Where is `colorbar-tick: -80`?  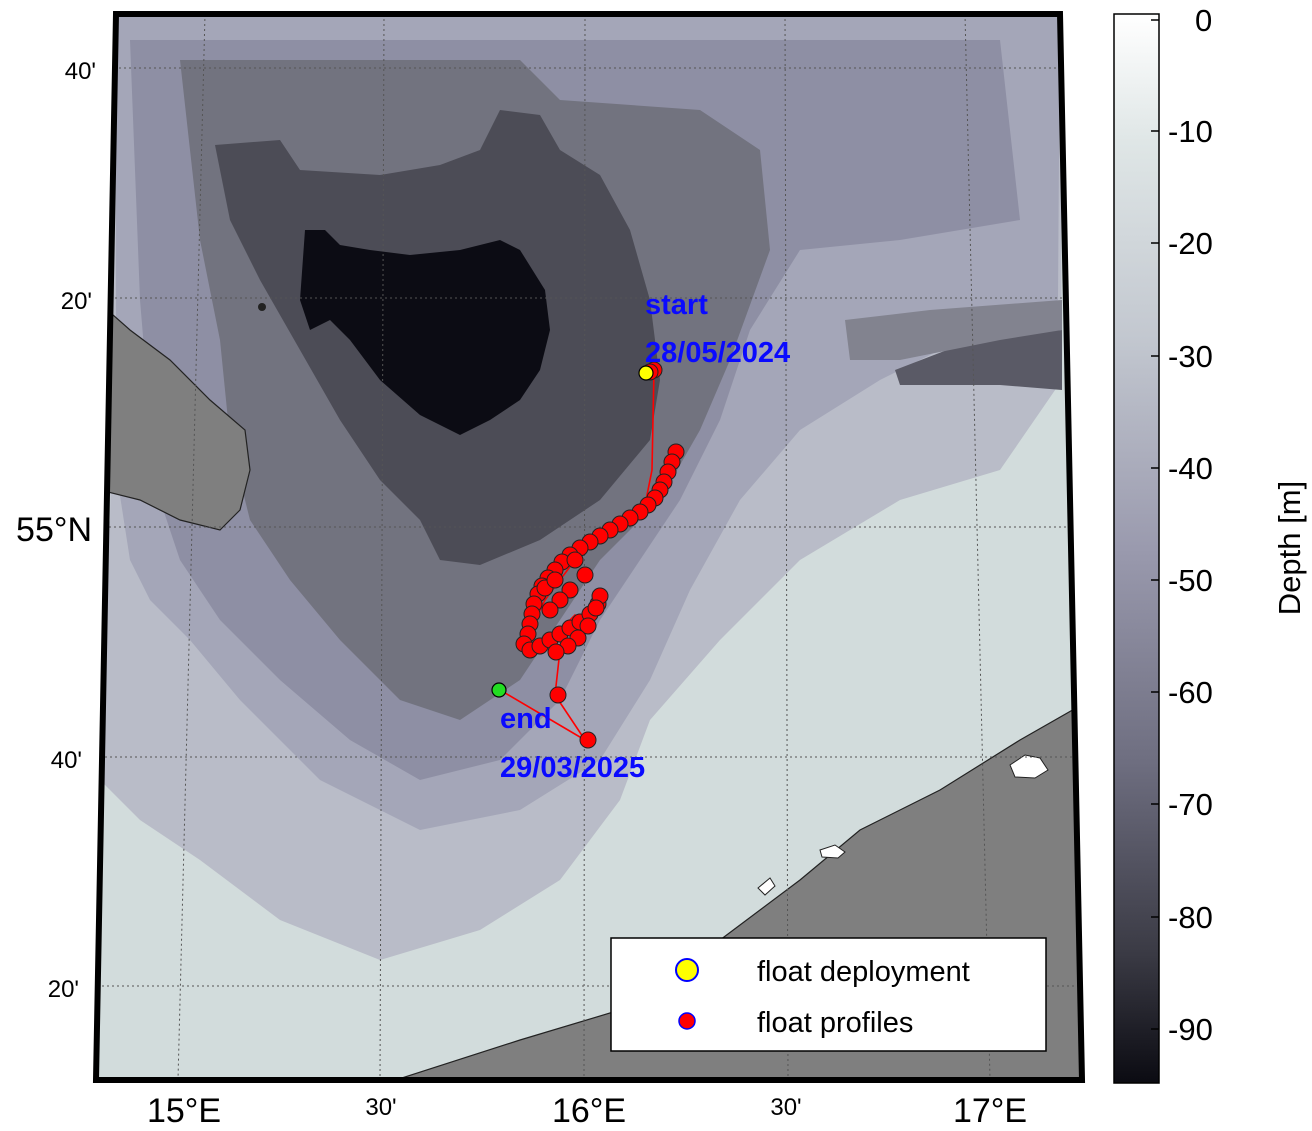 colorbar-tick: -80 is located at coordinates (1190, 917).